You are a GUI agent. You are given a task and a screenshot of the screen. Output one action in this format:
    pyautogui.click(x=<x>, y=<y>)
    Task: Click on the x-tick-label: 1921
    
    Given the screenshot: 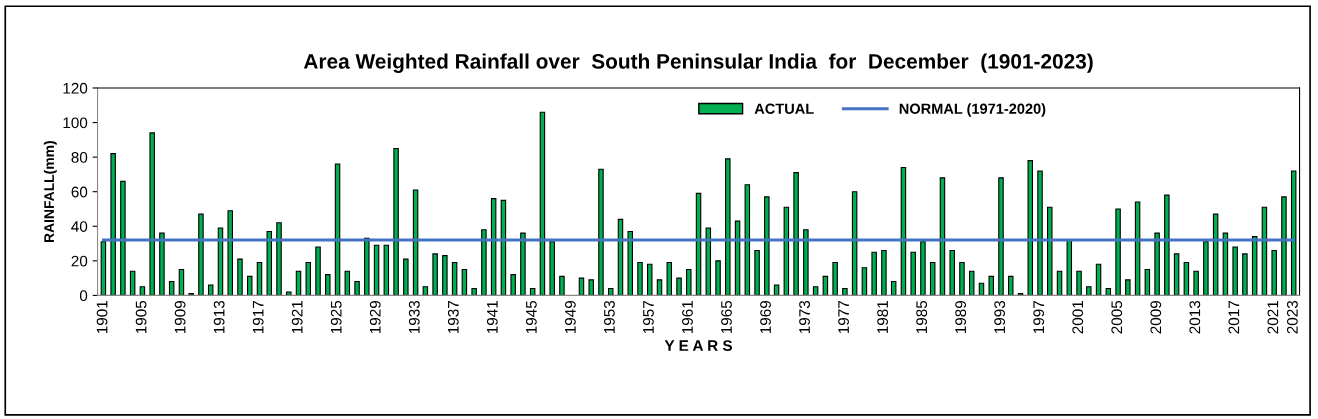 What is the action you would take?
    pyautogui.click(x=297, y=317)
    